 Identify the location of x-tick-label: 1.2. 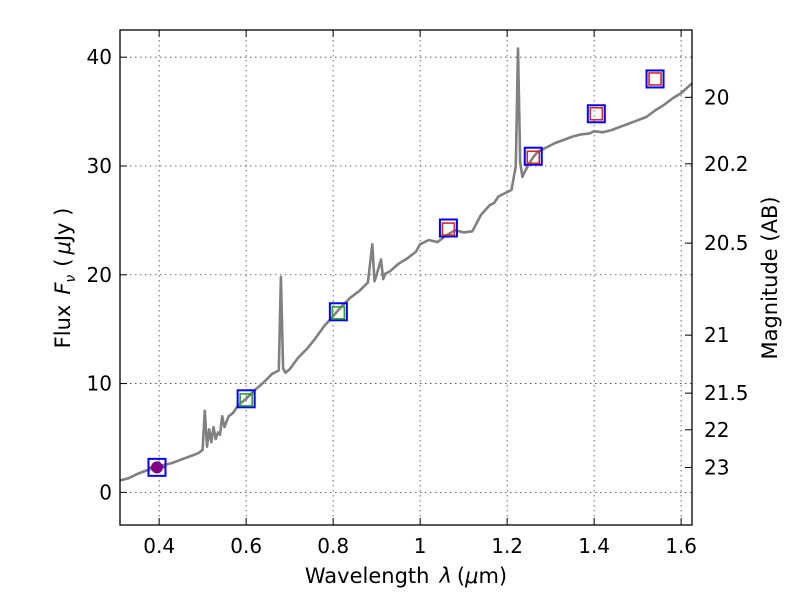
(507, 546).